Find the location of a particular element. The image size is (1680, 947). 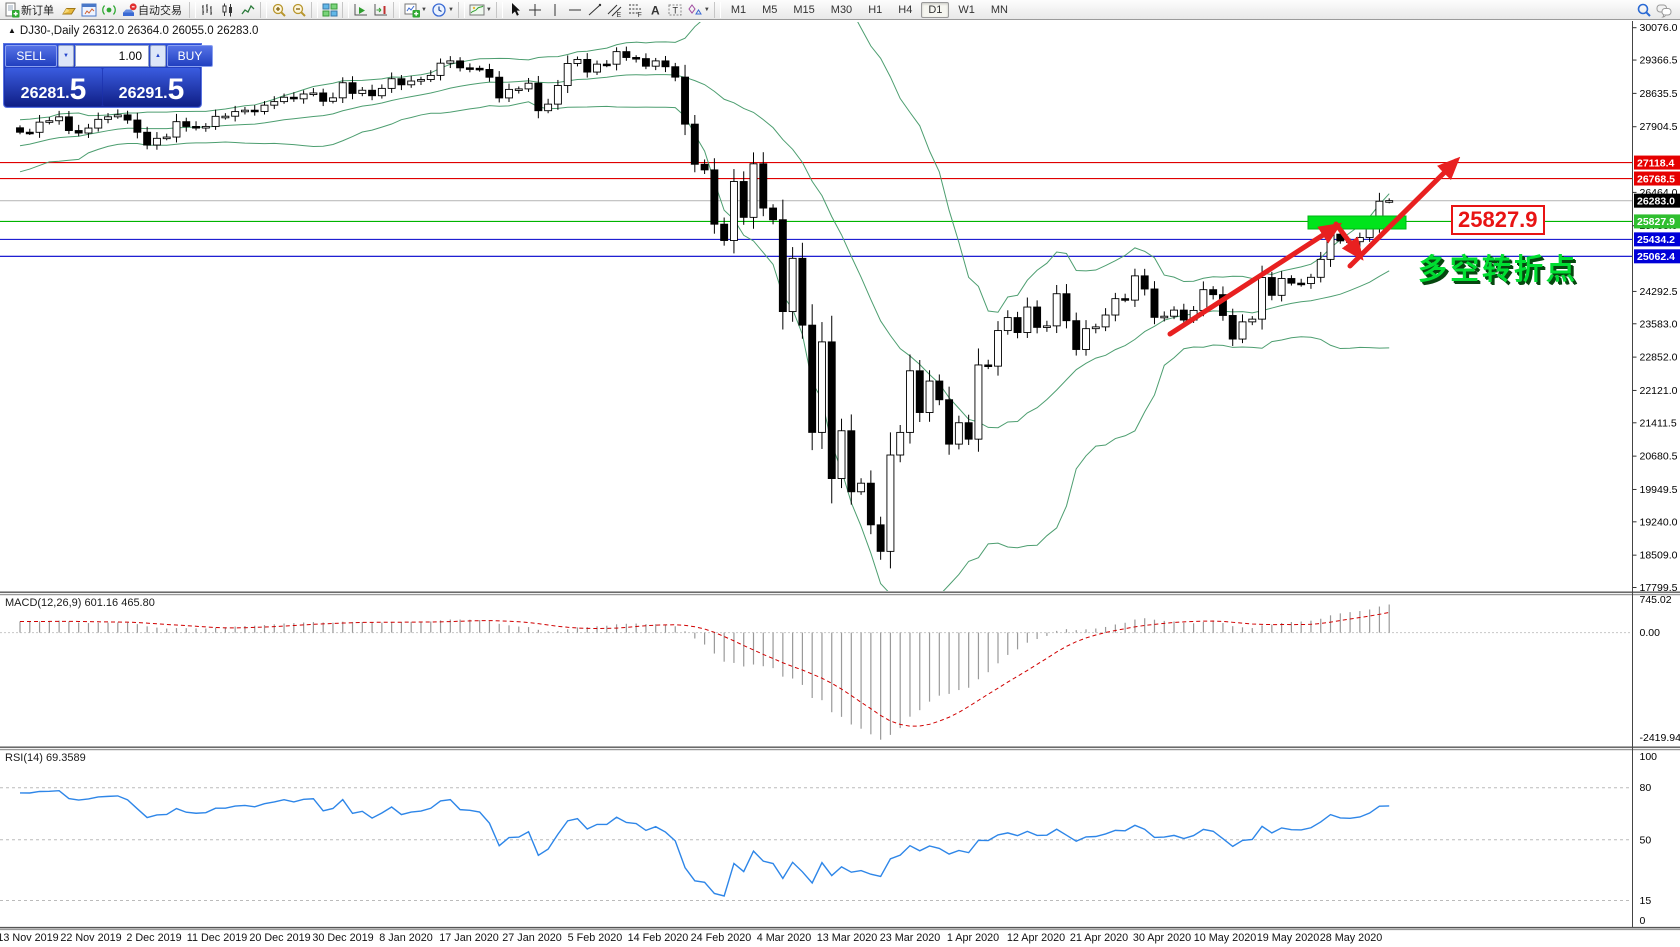

zoom-out-button is located at coordinates (299, 10).